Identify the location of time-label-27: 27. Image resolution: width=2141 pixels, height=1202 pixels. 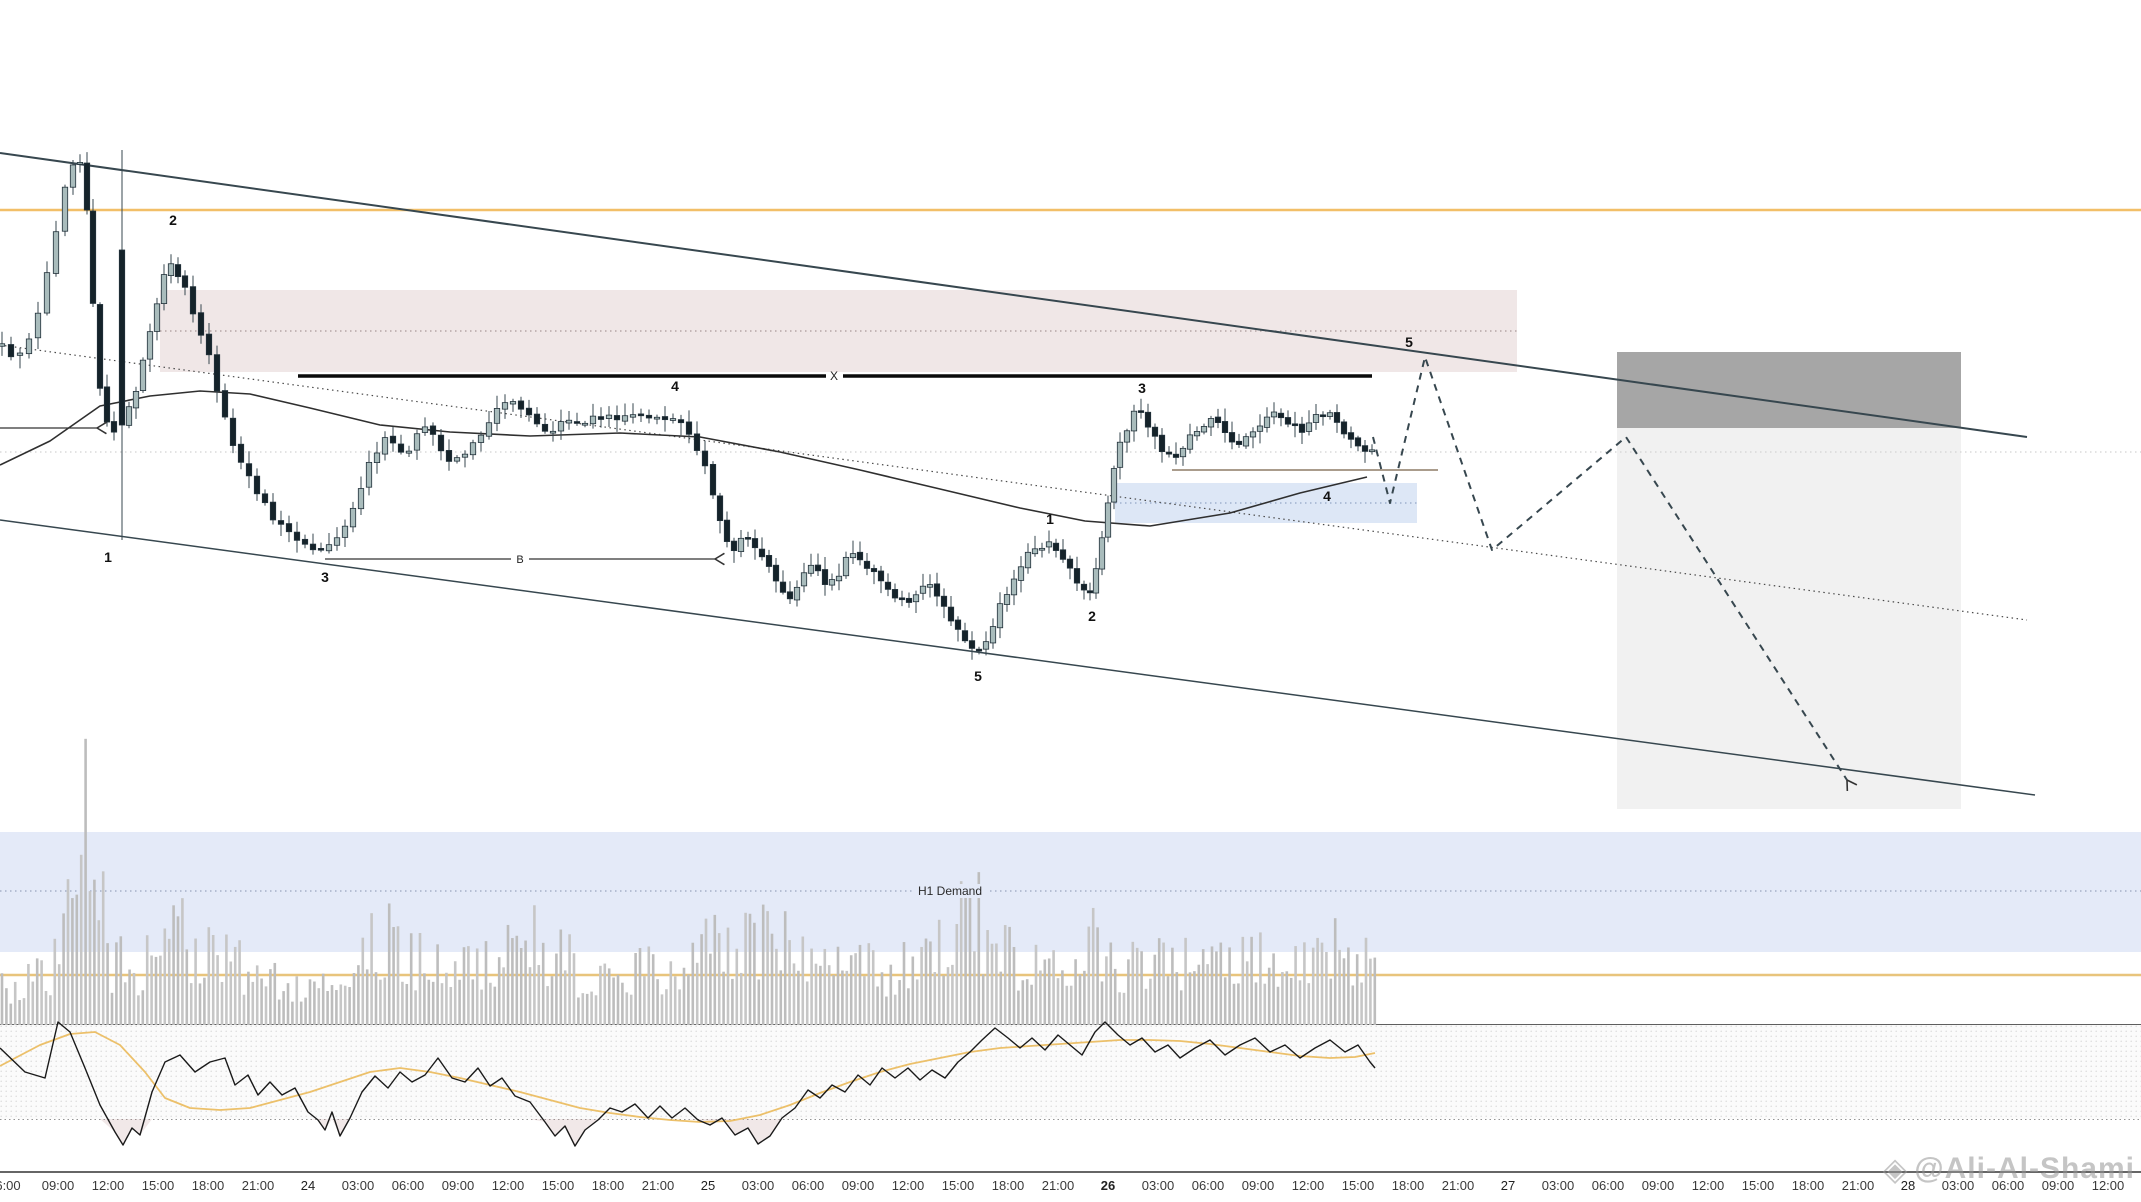
(1508, 1185).